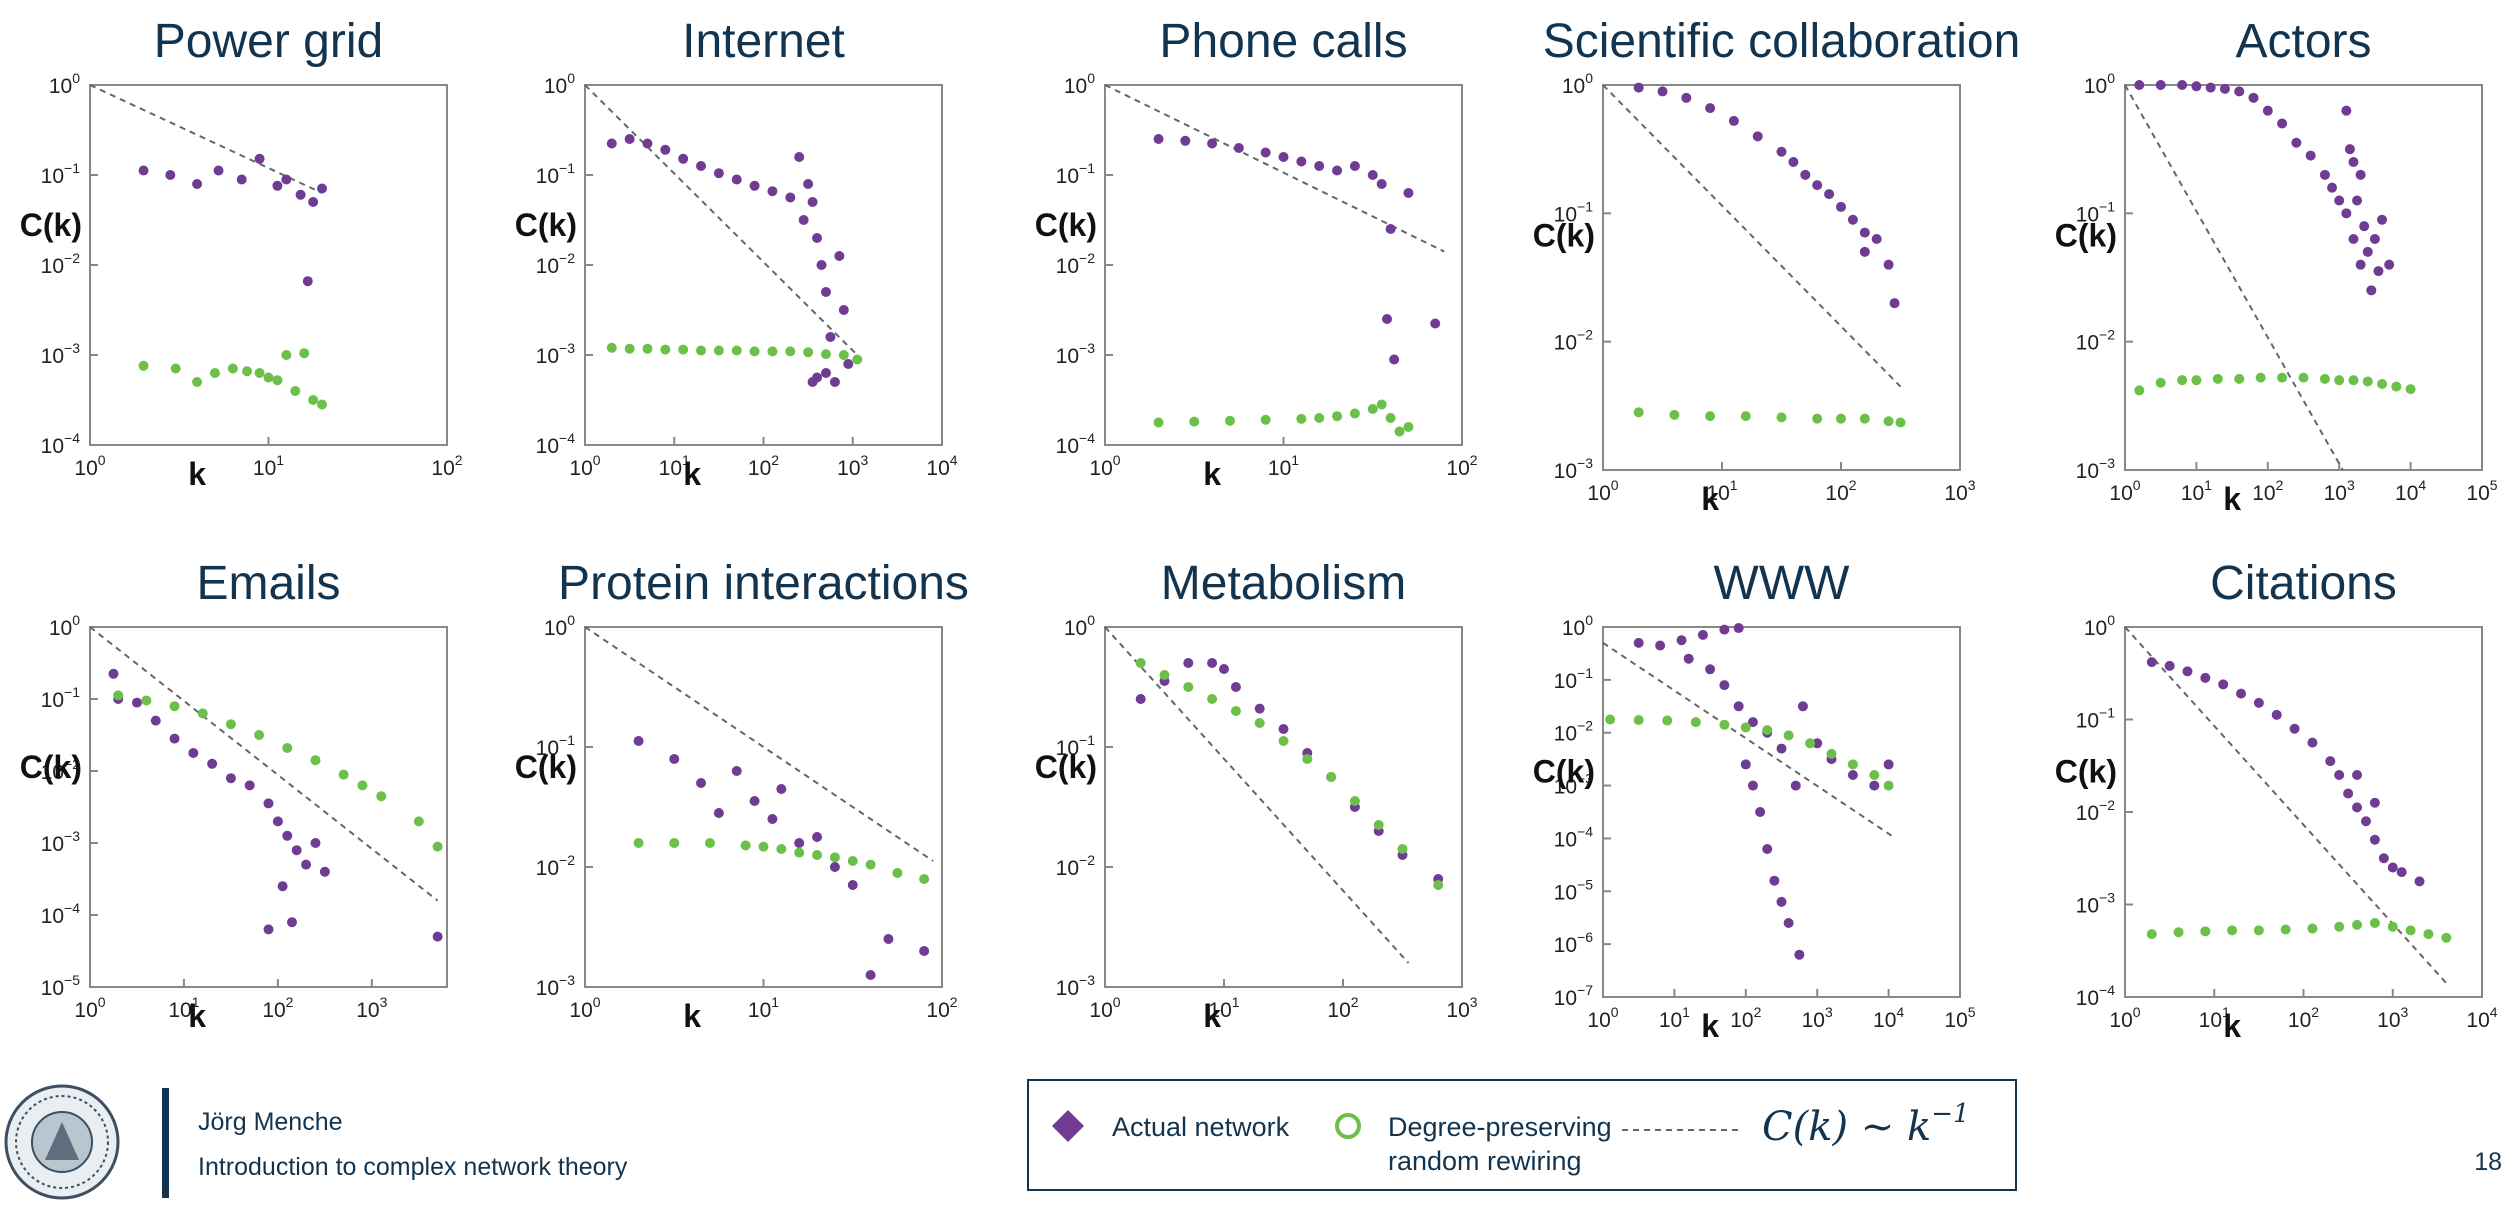  What do you see at coordinates (62, 1142) in the screenshot?
I see `university-seal-icon` at bounding box center [62, 1142].